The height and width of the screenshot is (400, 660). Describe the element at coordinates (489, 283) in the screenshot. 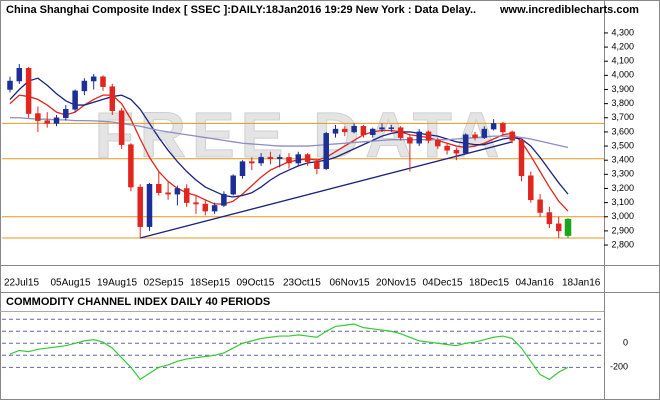

I see `x-tick-label: 18Dec15` at that location.